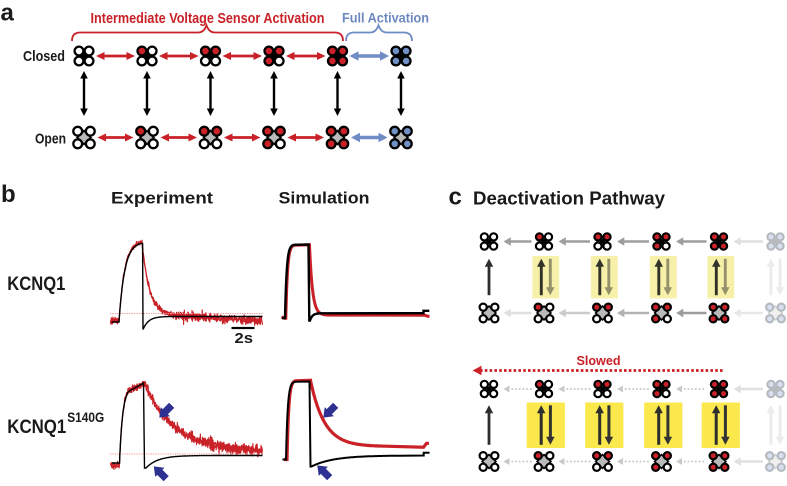 This screenshot has height=486, width=787. Describe the element at coordinates (569, 199) in the screenshot. I see `svg-text: Deactivation Pathway` at that location.